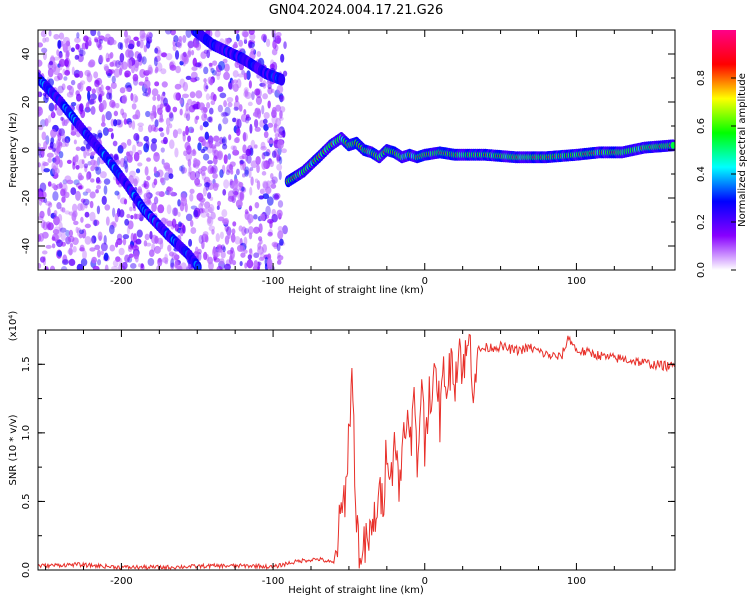 The height and width of the screenshot is (600, 750). I want to click on y-tick-label: 1.5, so click(26, 364).